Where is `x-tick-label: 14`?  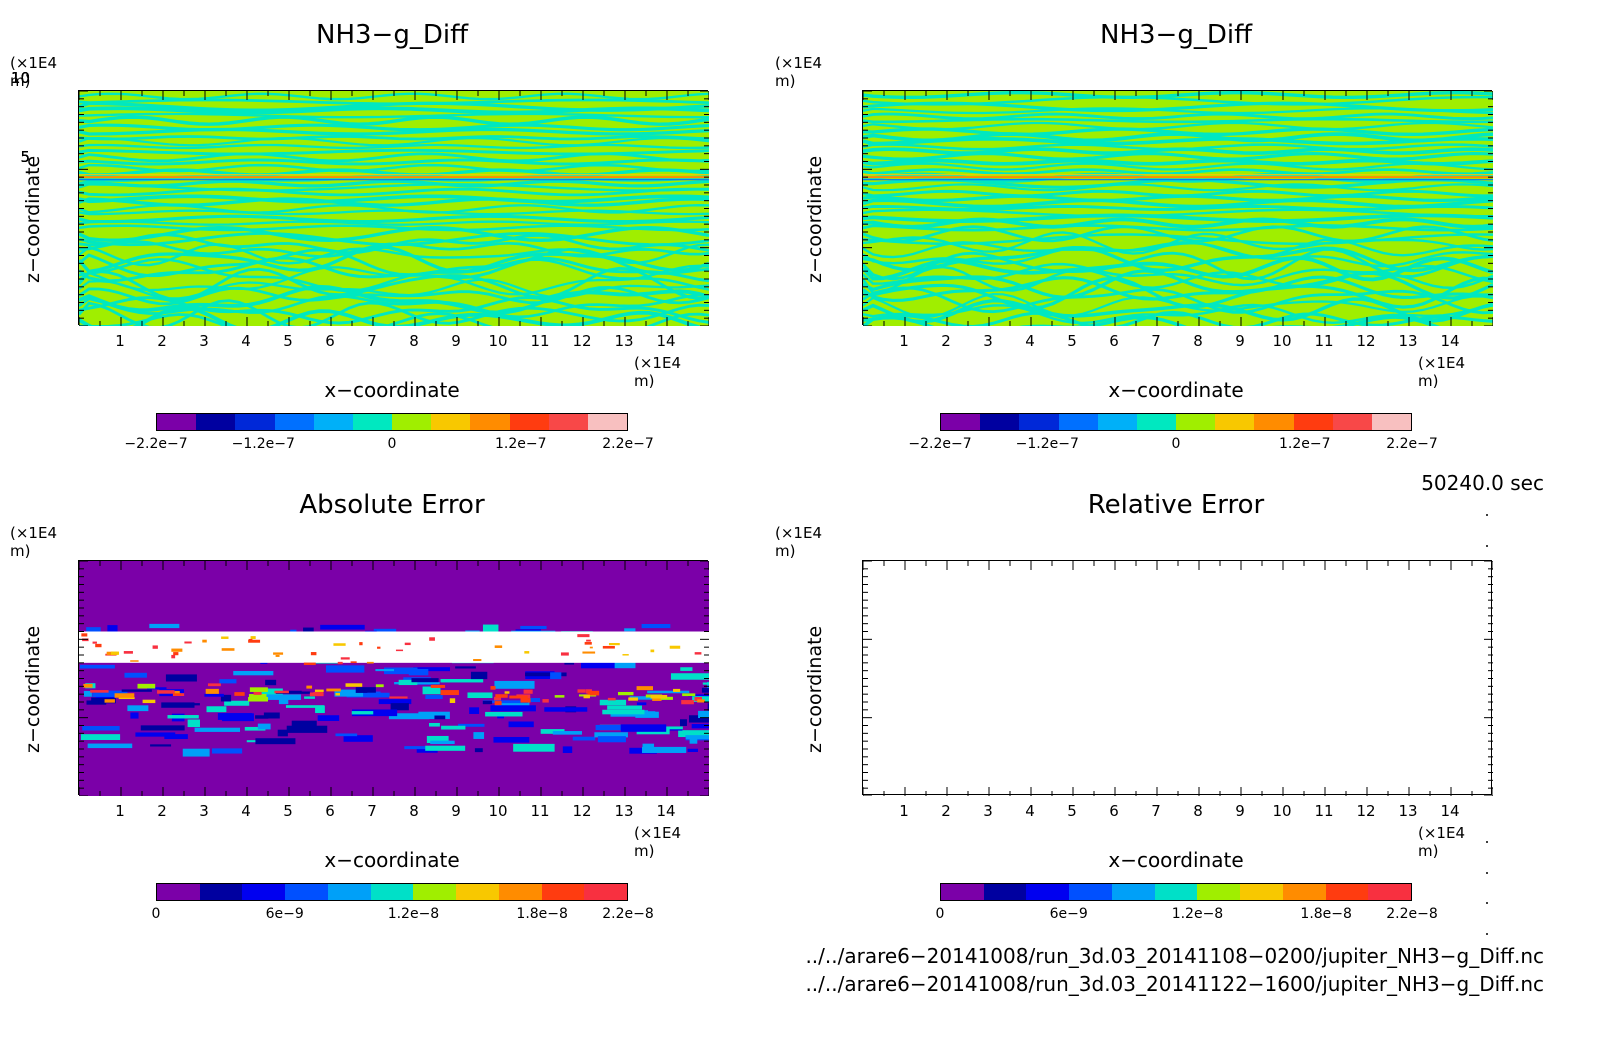 x-tick-label: 14 is located at coordinates (666, 811).